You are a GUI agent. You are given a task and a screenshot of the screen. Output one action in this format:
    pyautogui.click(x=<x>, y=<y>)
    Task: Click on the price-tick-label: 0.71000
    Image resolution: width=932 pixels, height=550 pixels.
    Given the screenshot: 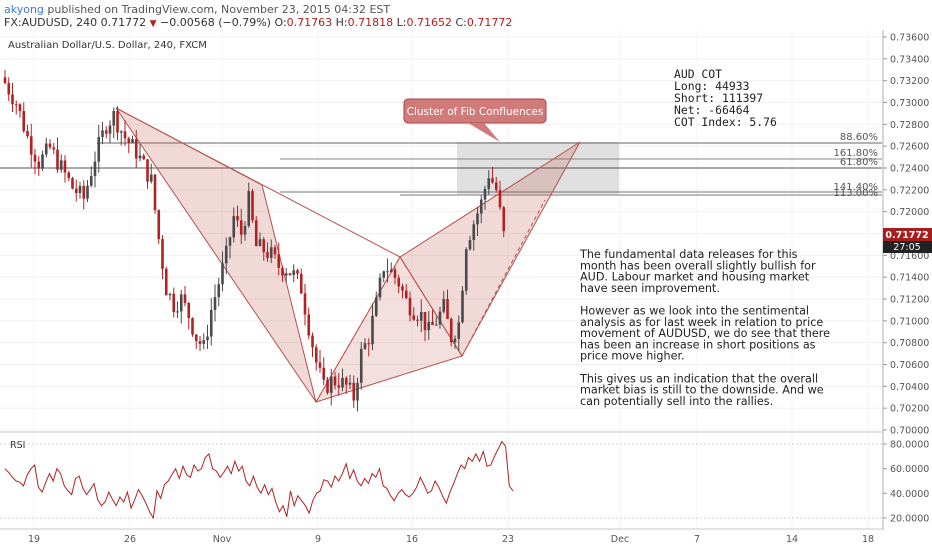 What is the action you would take?
    pyautogui.click(x=909, y=321)
    